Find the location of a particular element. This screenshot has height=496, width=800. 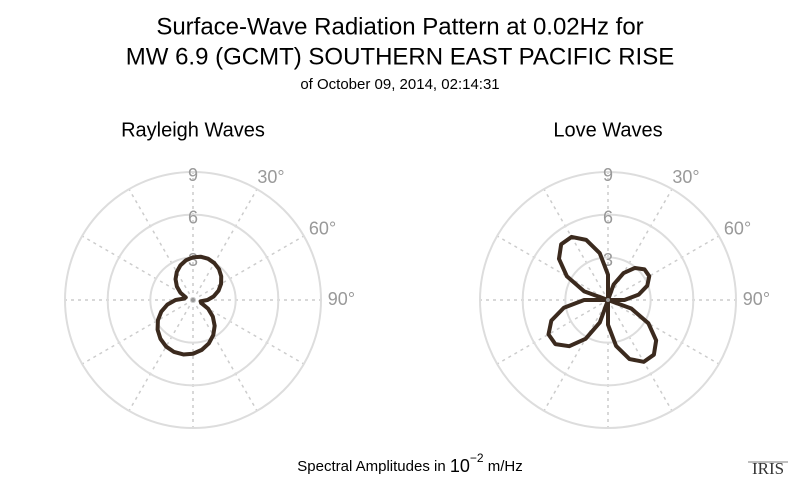

footer-unit: m/Hz is located at coordinates (505, 466).